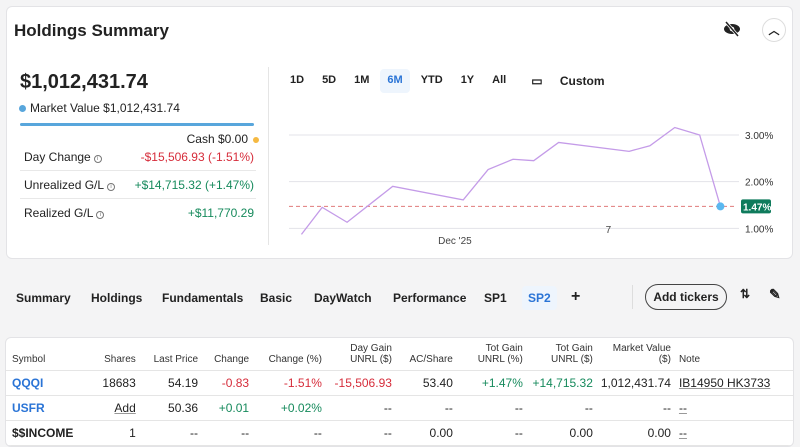  Describe the element at coordinates (138, 157) in the screenshot. I see `stat-day-change: Day Change i -$15,506.93 (-1.51%)` at that location.